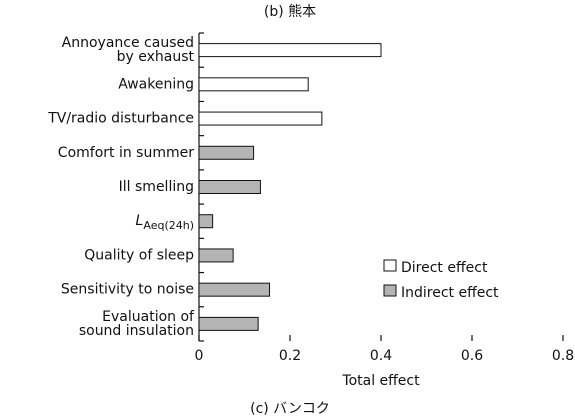 This screenshot has height=419, width=575. What do you see at coordinates (563, 356) in the screenshot?
I see `x-tick-label: 0.8` at bounding box center [563, 356].